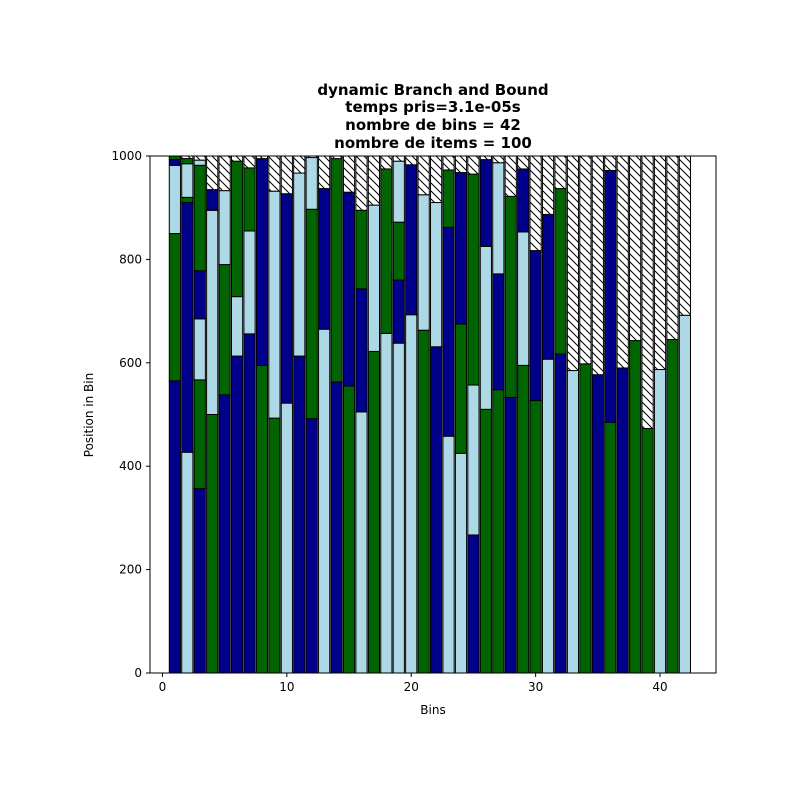 The image size is (800, 805). What do you see at coordinates (130, 466) in the screenshot?
I see `y-tick-label: 400` at bounding box center [130, 466].